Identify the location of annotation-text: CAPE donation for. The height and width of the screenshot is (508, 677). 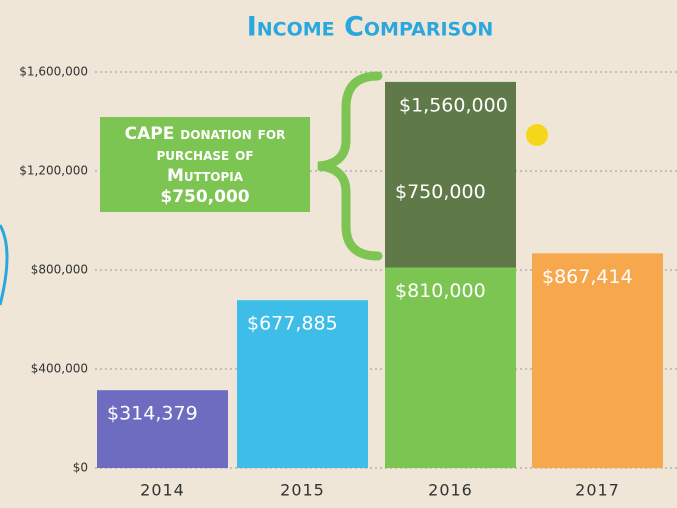
(205, 134).